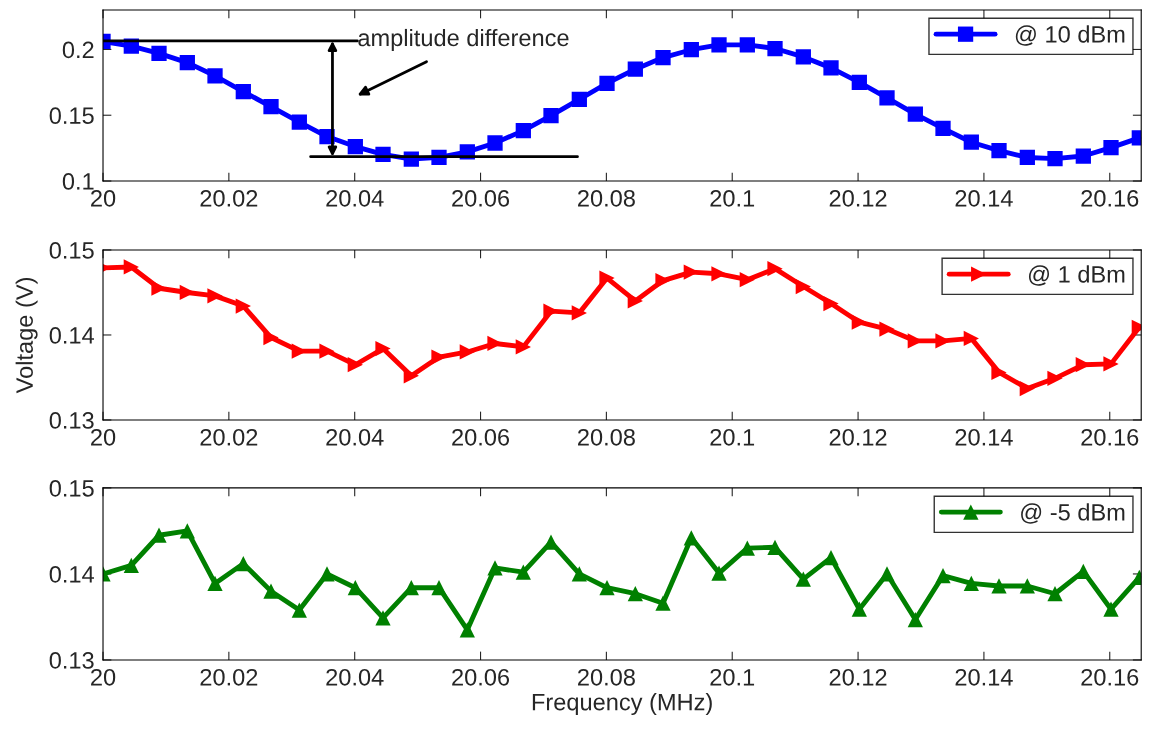 This screenshot has height=729, width=1151. I want to click on y-tick-label: 0.1, so click(78, 181).